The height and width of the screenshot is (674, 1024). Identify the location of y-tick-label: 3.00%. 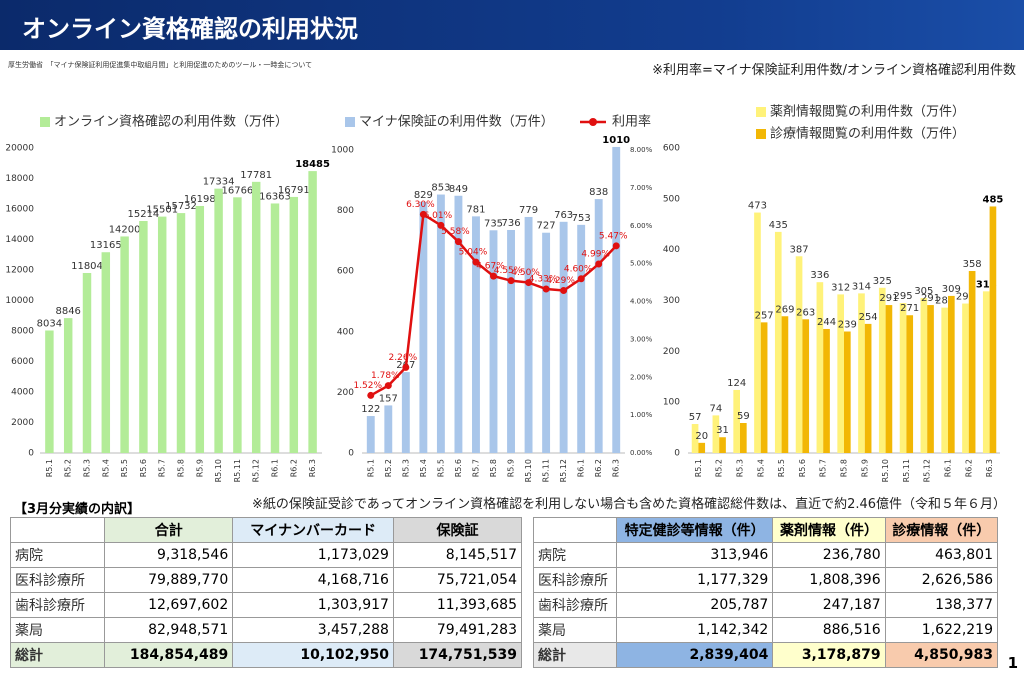
(641, 339).